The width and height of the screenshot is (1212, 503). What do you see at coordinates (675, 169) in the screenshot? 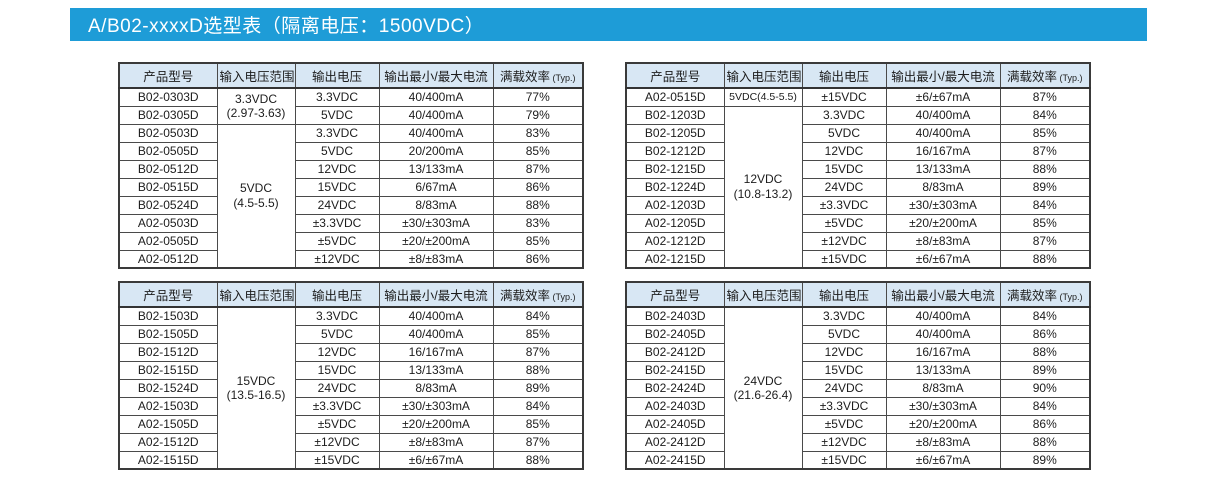
I see `model-cell: B02-1215D` at bounding box center [675, 169].